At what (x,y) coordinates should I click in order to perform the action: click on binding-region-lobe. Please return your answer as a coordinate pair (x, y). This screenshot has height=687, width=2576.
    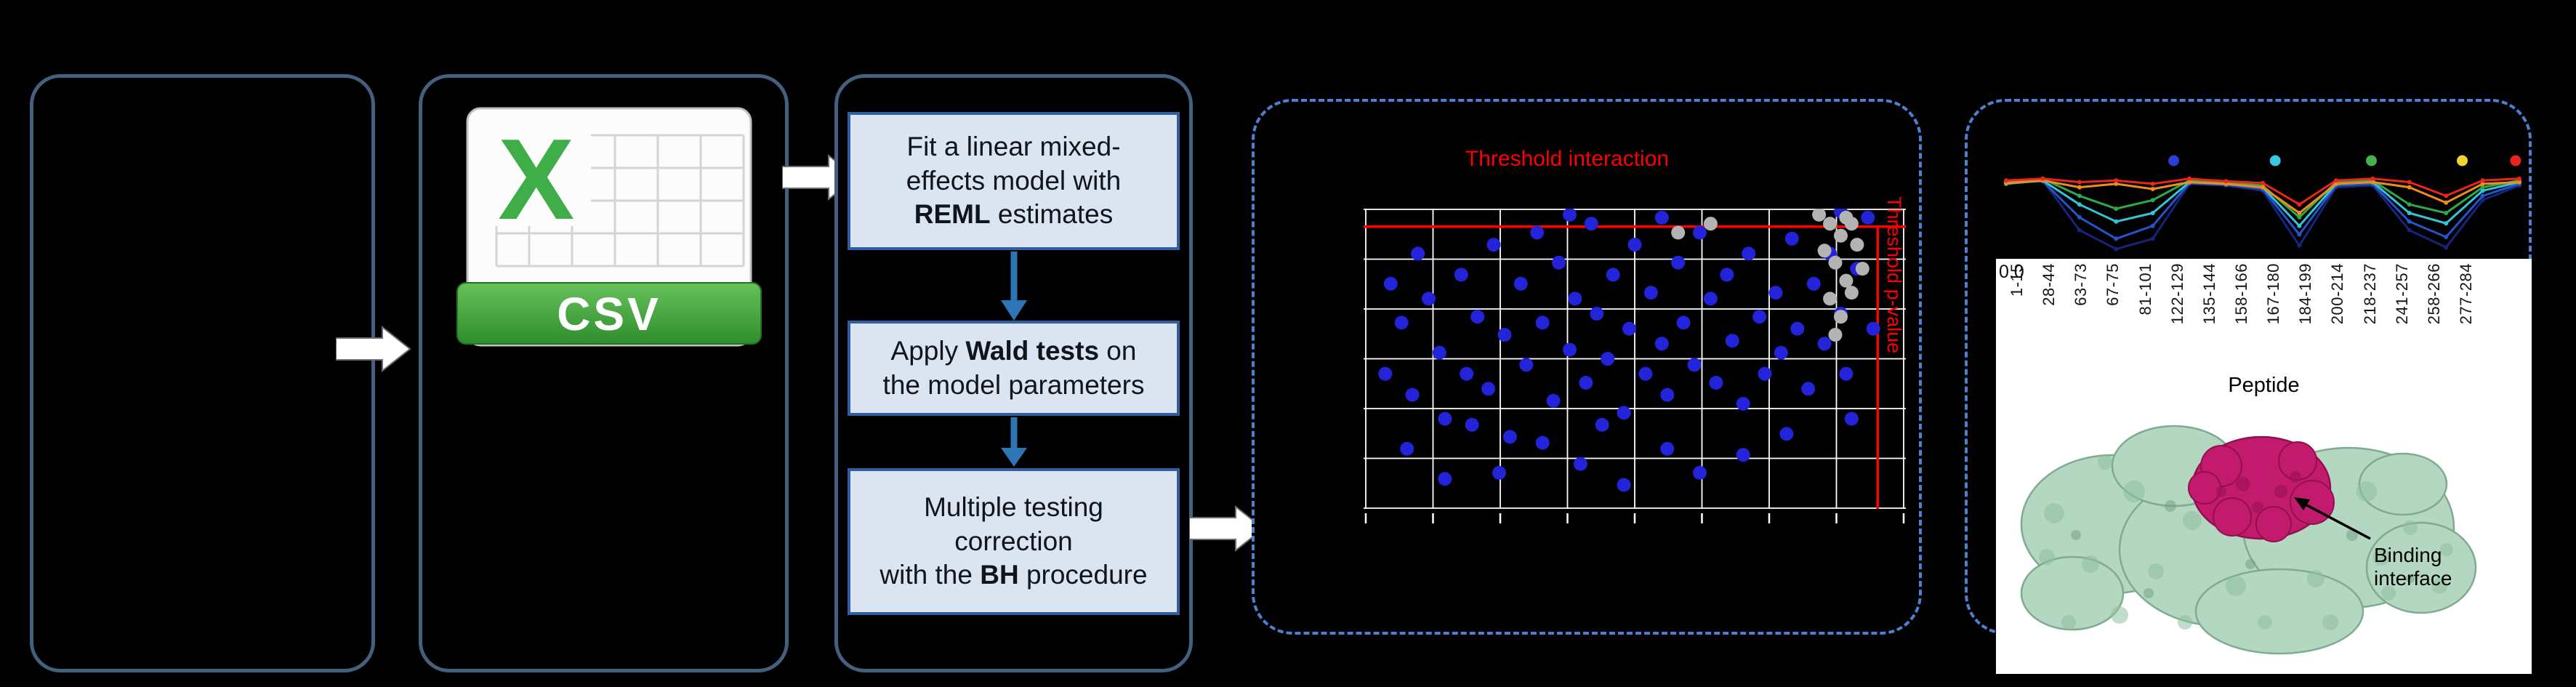
    Looking at the image, I should click on (2273, 524).